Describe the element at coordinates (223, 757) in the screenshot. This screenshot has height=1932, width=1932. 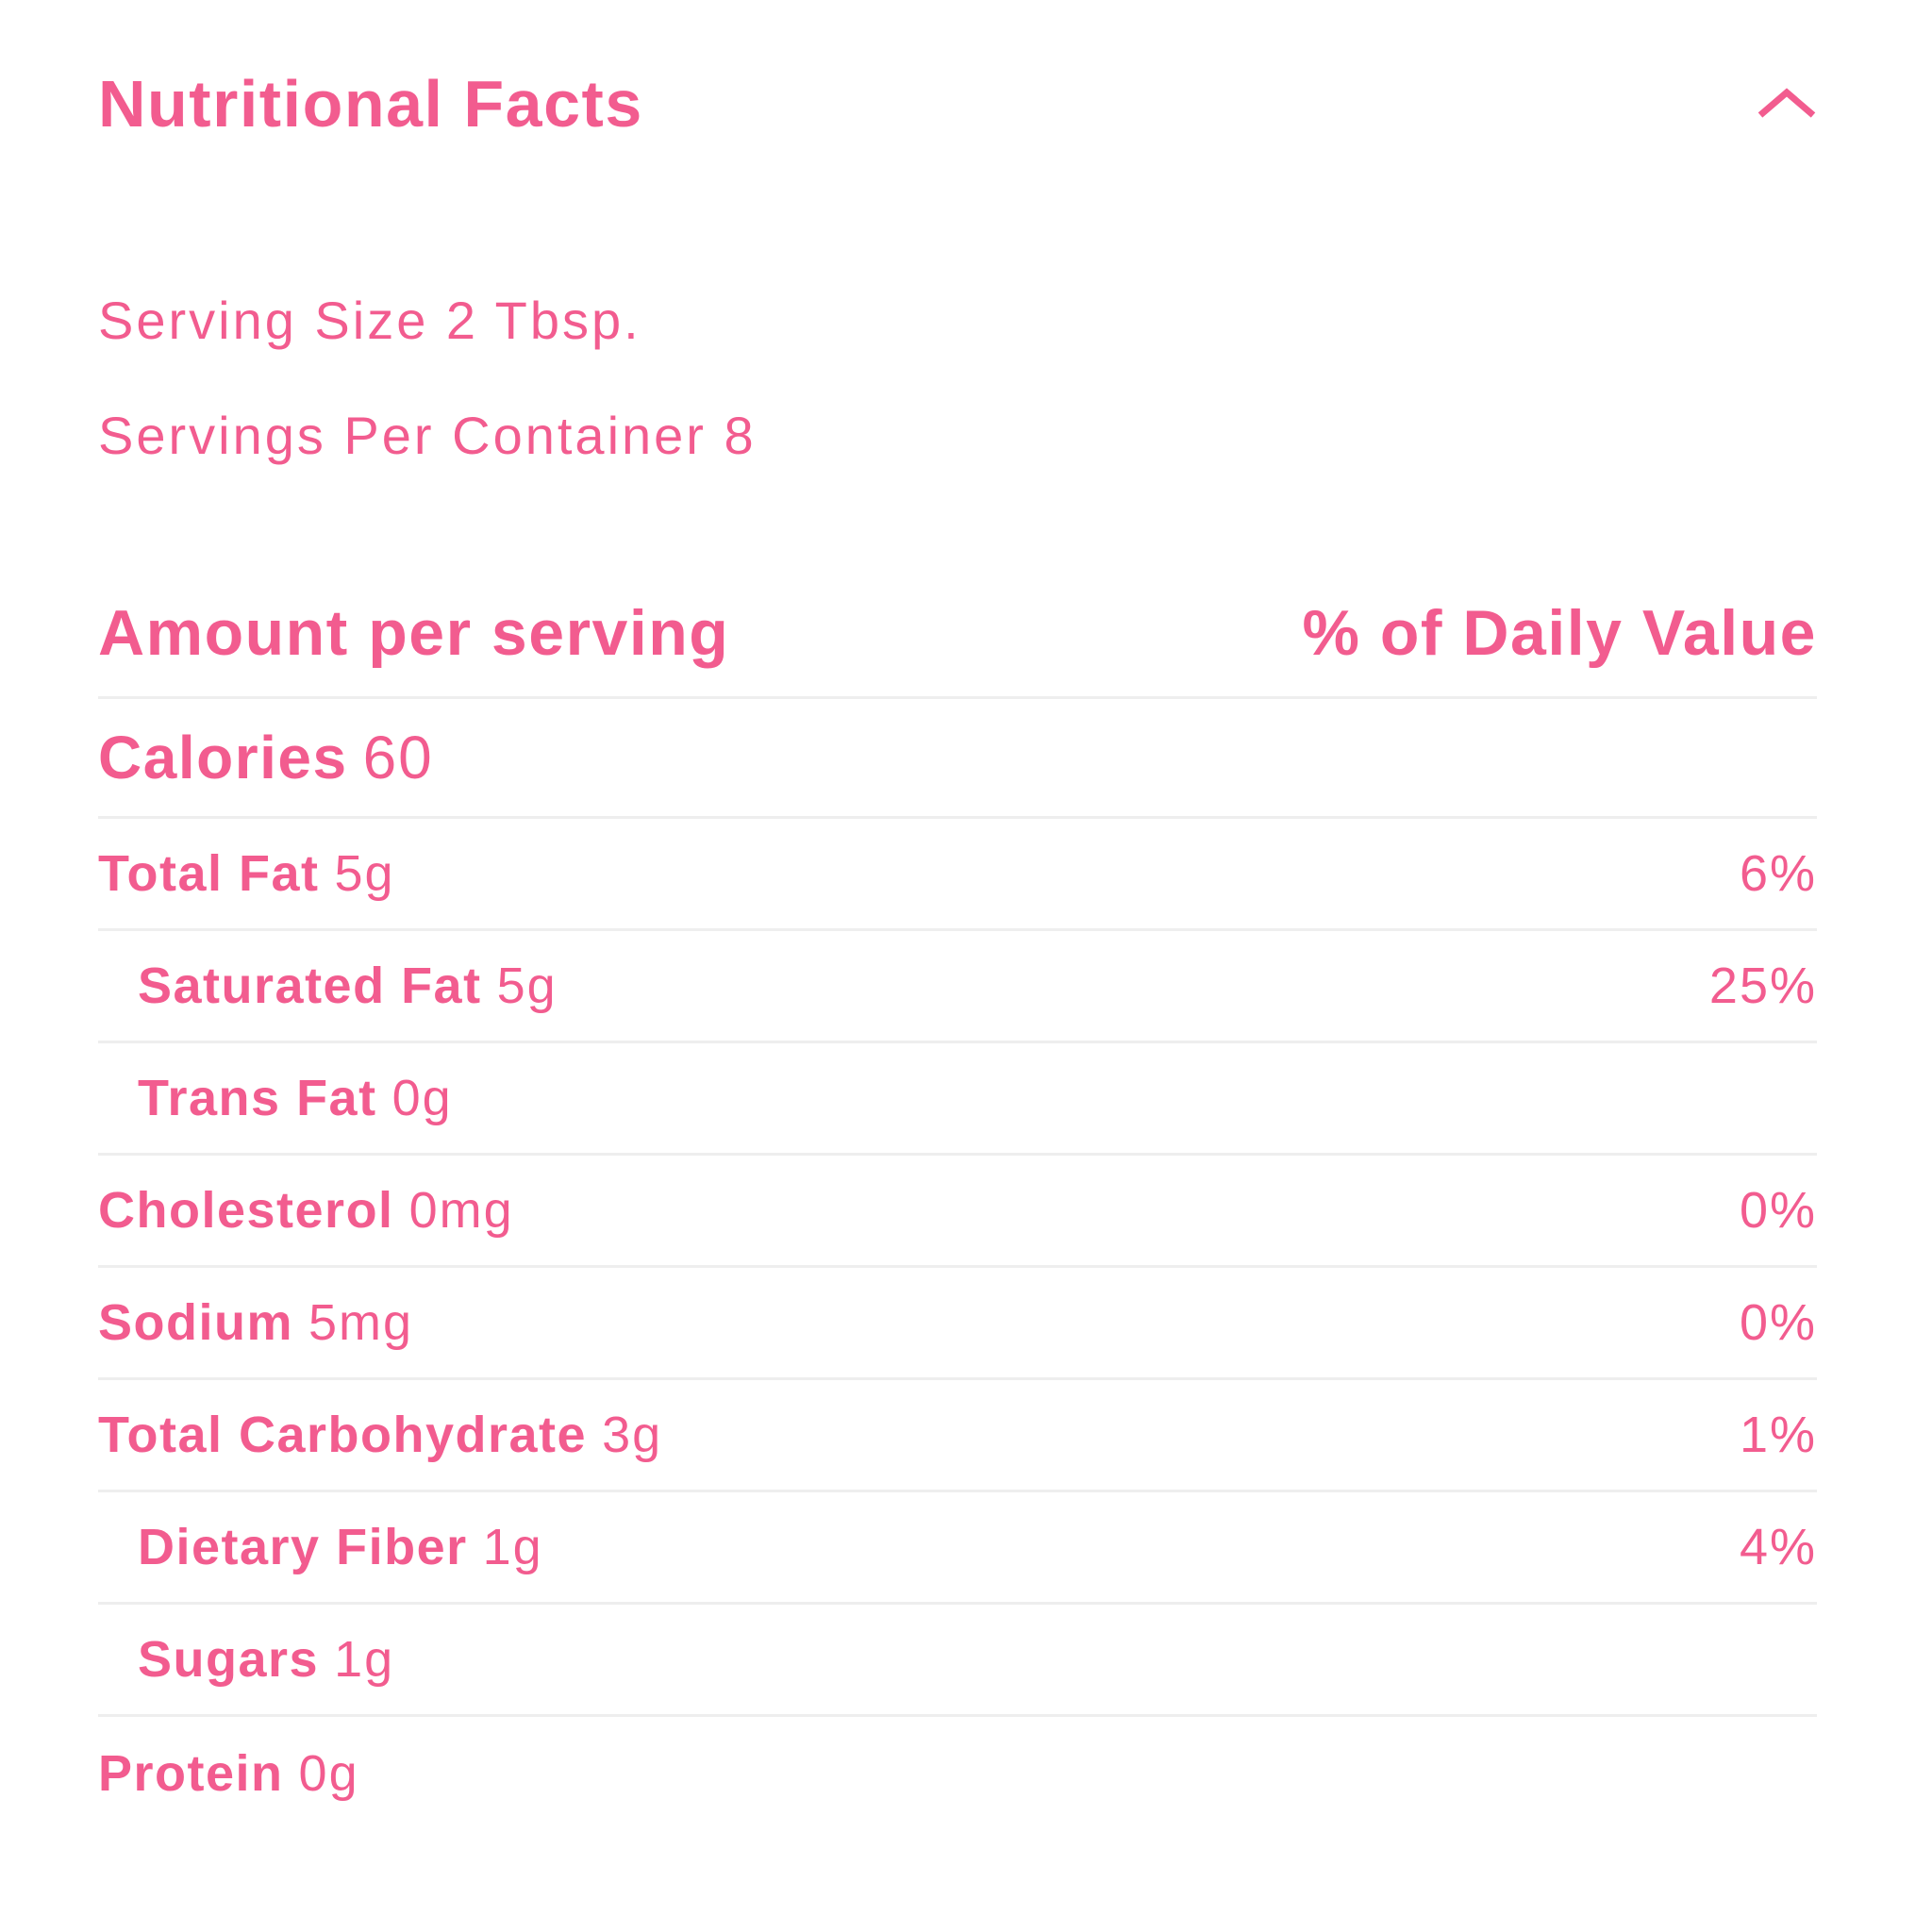
I see `calories-label: Calories` at that location.